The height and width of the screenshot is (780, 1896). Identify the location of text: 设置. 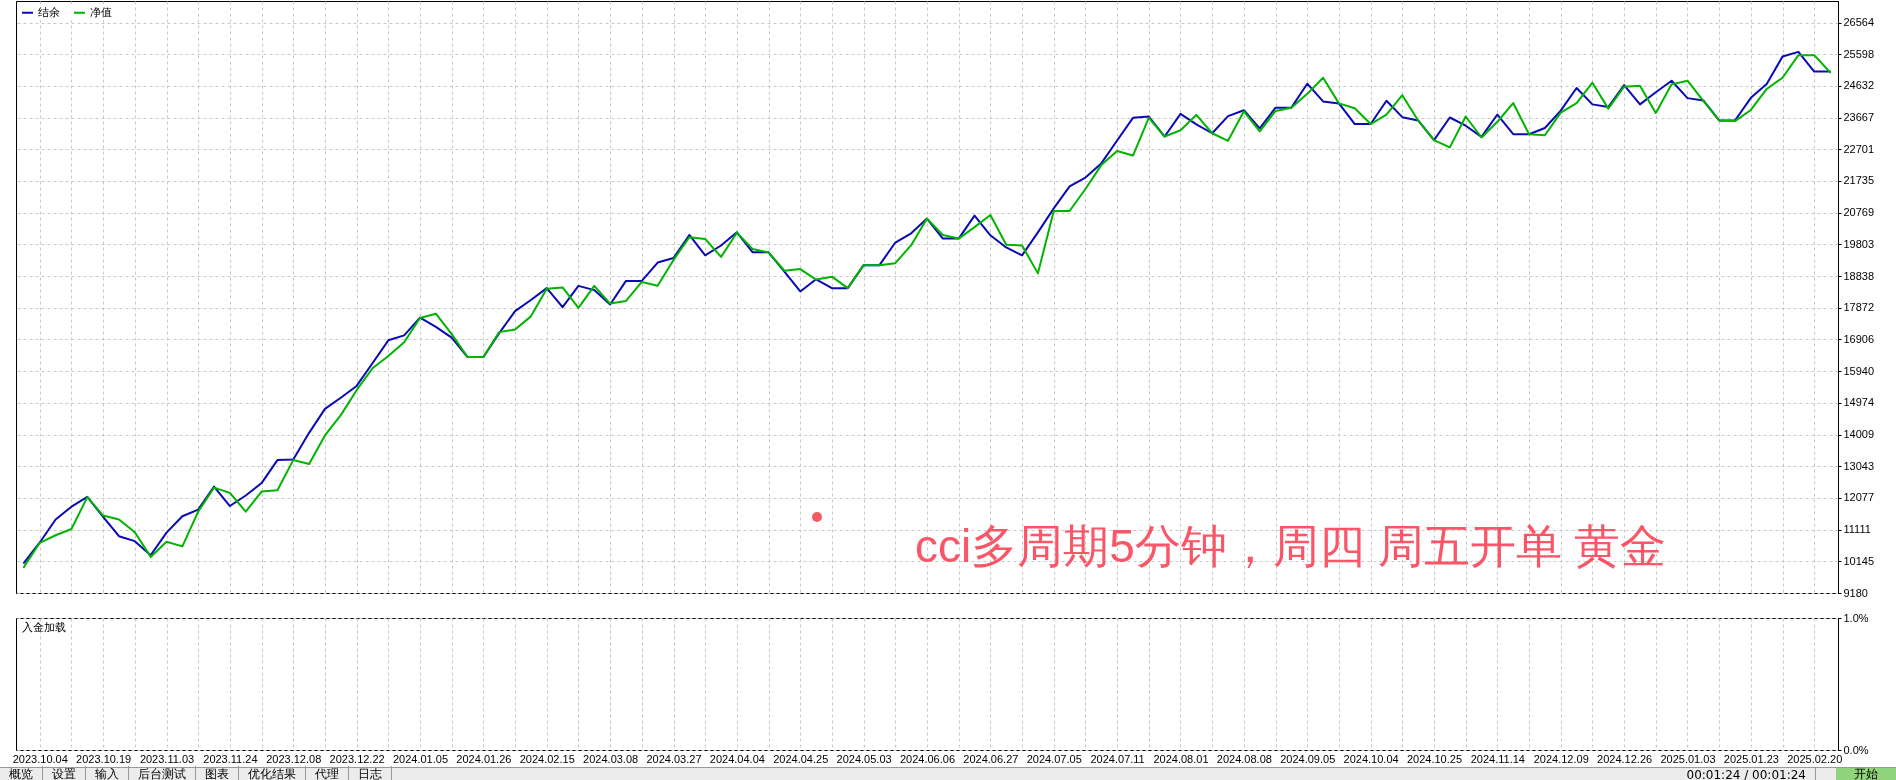
(64, 773).